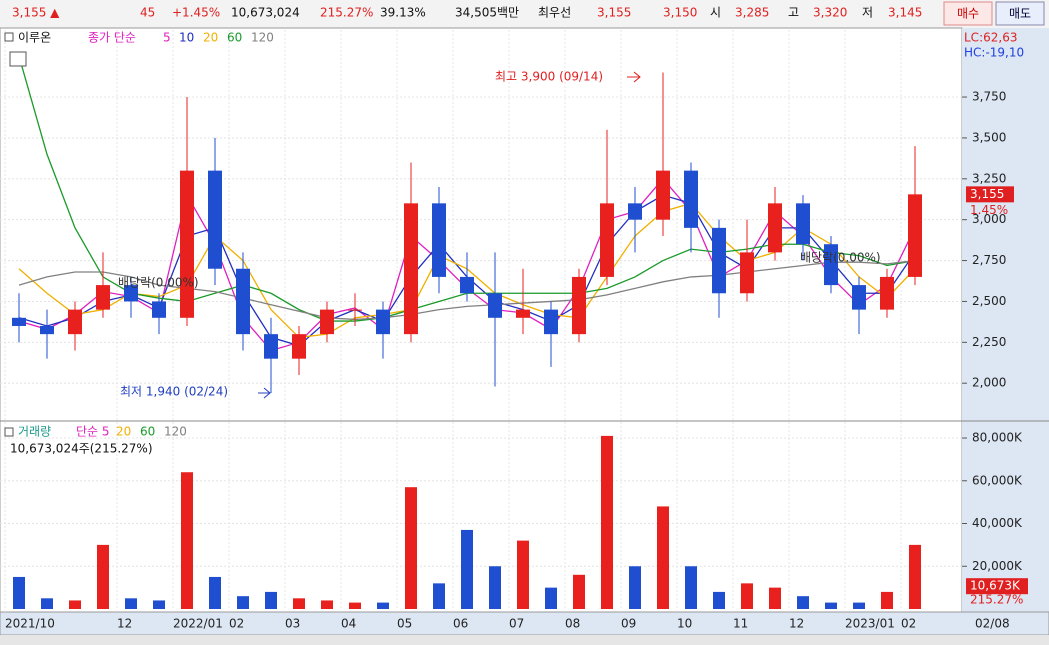 This screenshot has height=645, width=1049. Describe the element at coordinates (997, 480) in the screenshot. I see `y-tick-label: 60,000K` at that location.